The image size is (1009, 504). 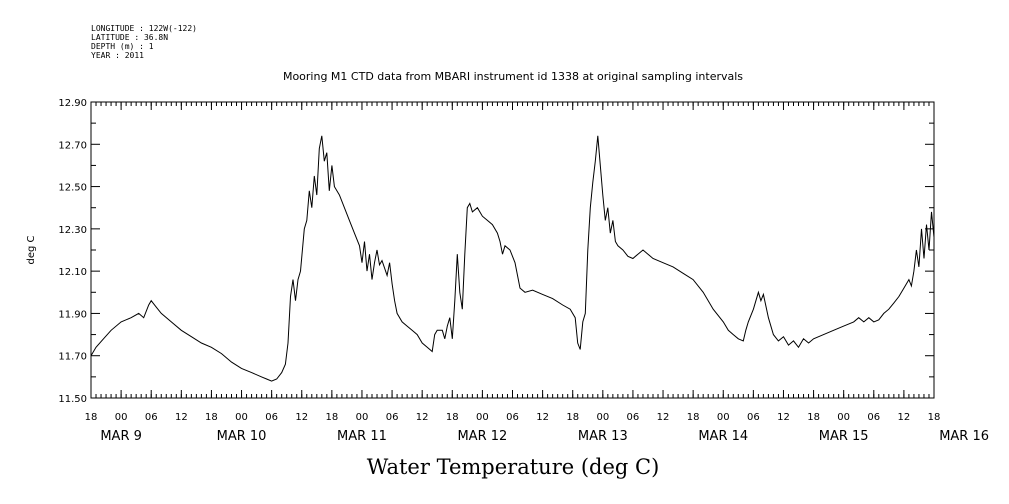 What do you see at coordinates (72, 188) in the screenshot?
I see `y-tick-label: 12.50` at bounding box center [72, 188].